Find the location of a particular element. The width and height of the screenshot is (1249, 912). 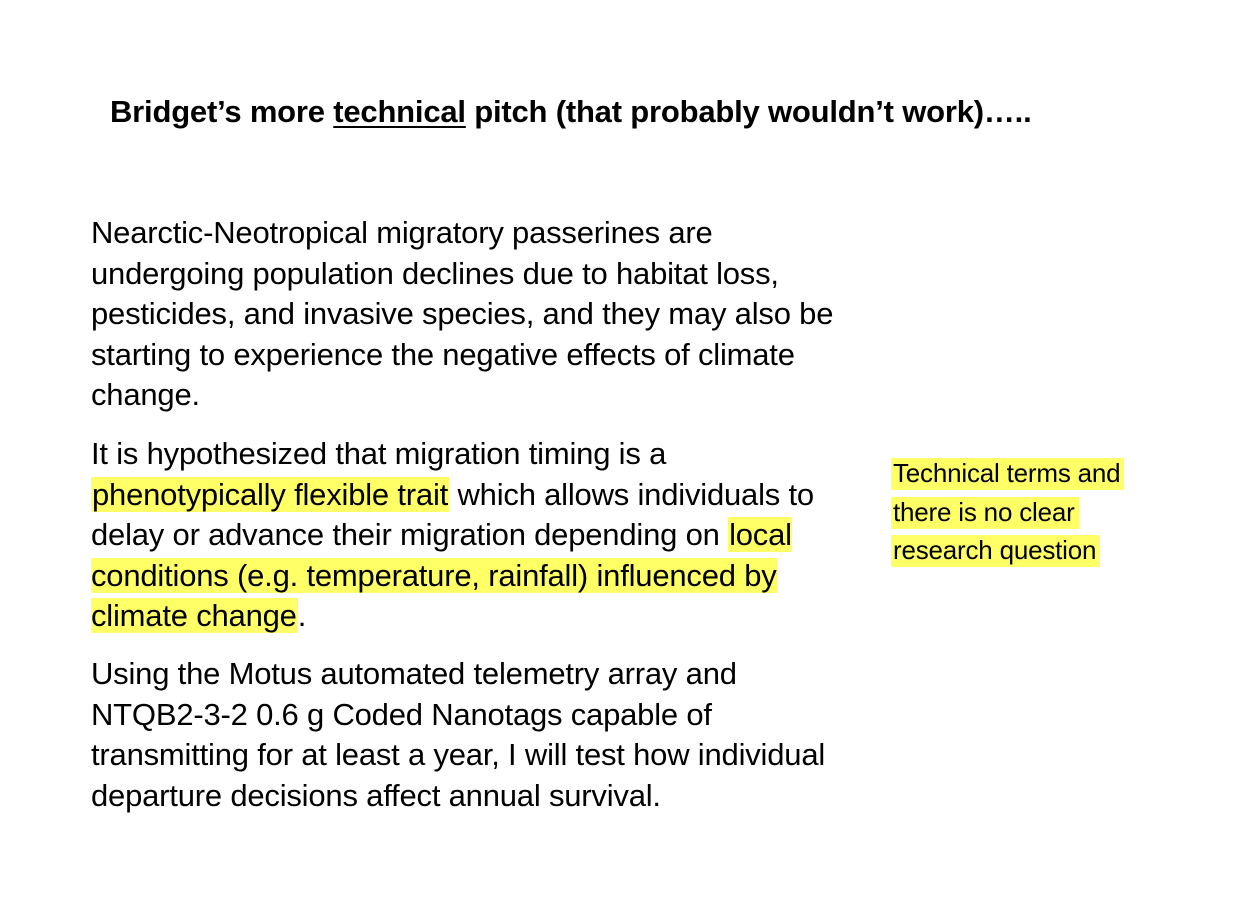

note-line-3: research question is located at coordinates (996, 551).